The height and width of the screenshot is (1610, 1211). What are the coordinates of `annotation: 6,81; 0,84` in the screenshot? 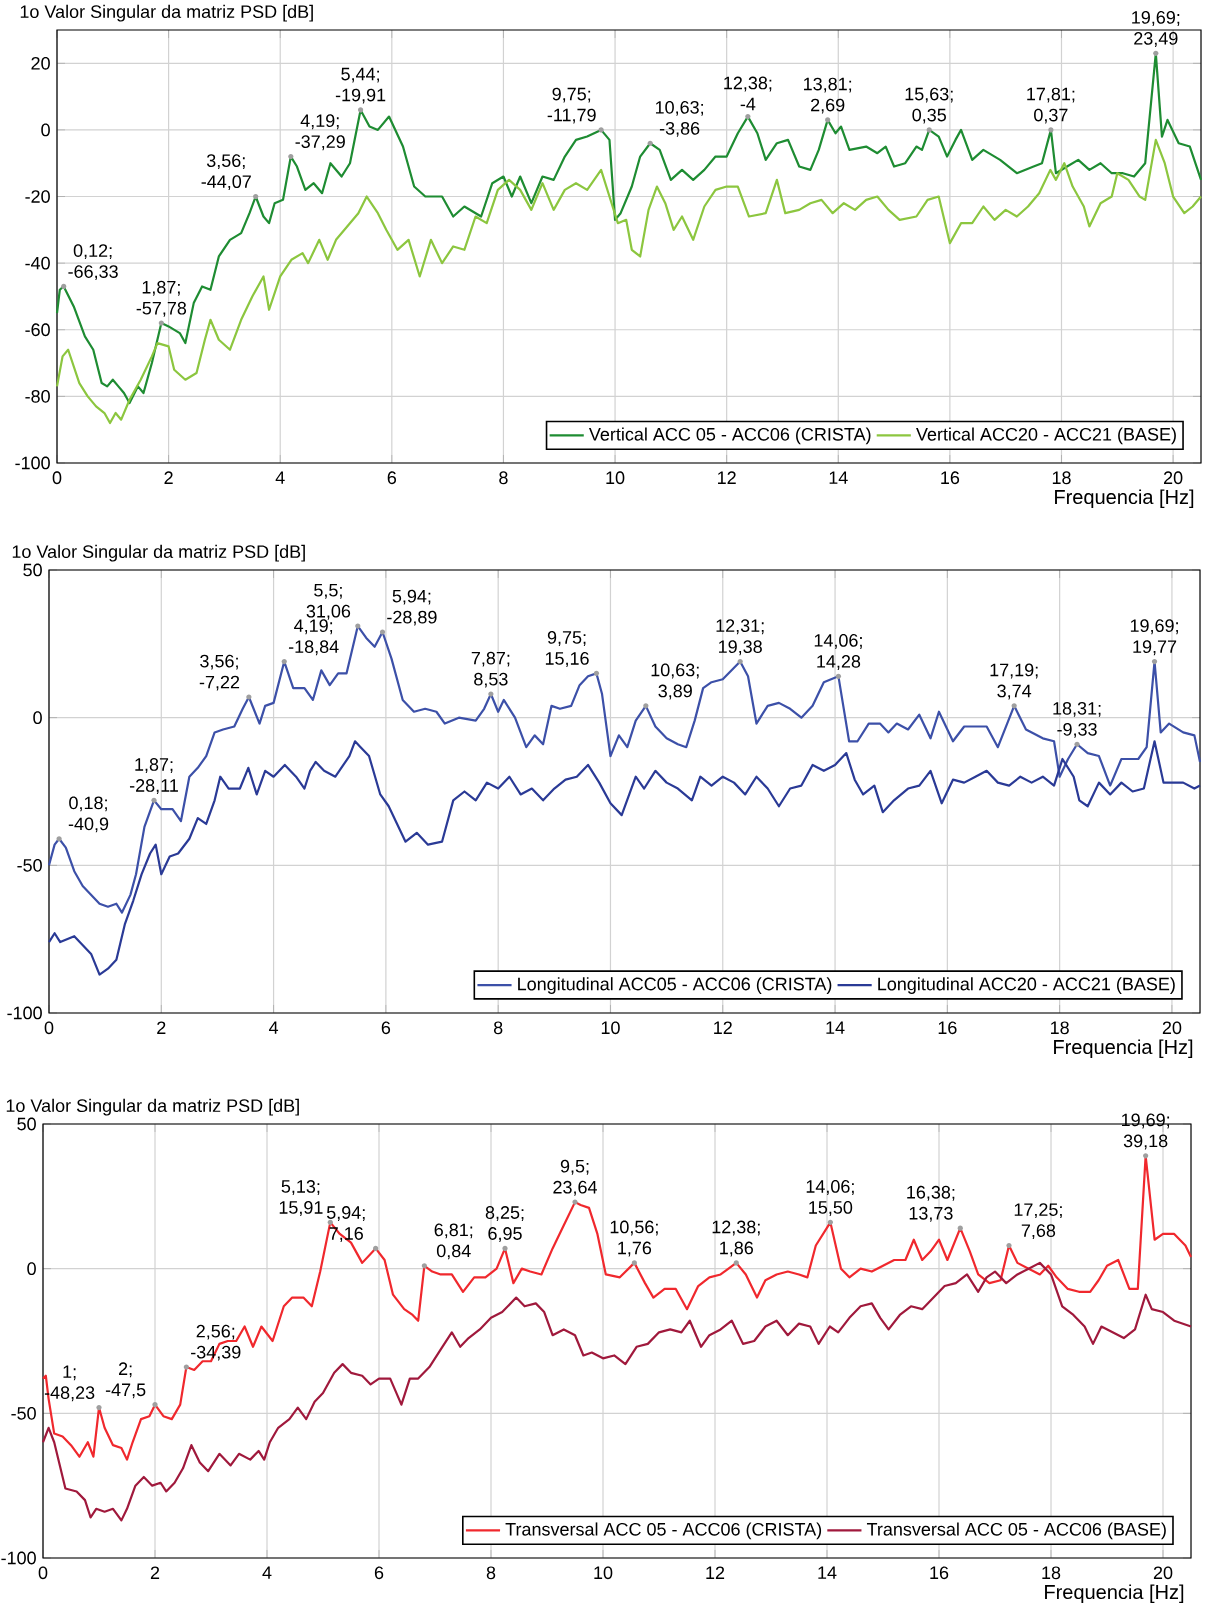 It's located at (453, 1241).